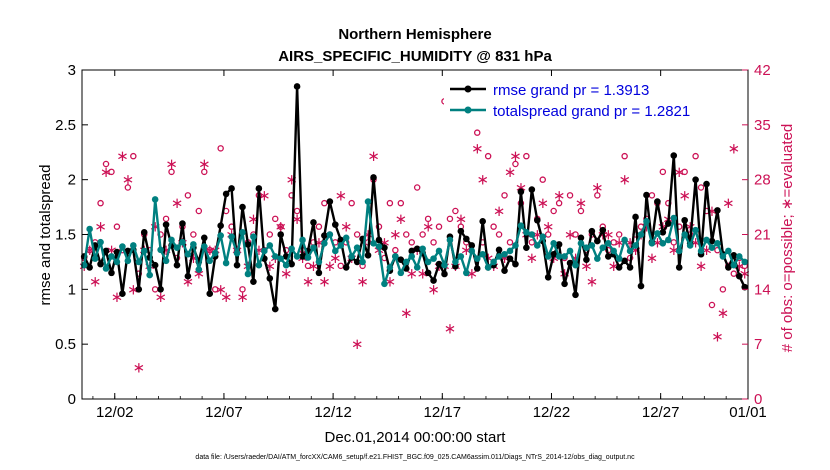 The width and height of the screenshot is (830, 470). Describe the element at coordinates (552, 412) in the screenshot. I see `x-tick-label: 12/22` at that location.